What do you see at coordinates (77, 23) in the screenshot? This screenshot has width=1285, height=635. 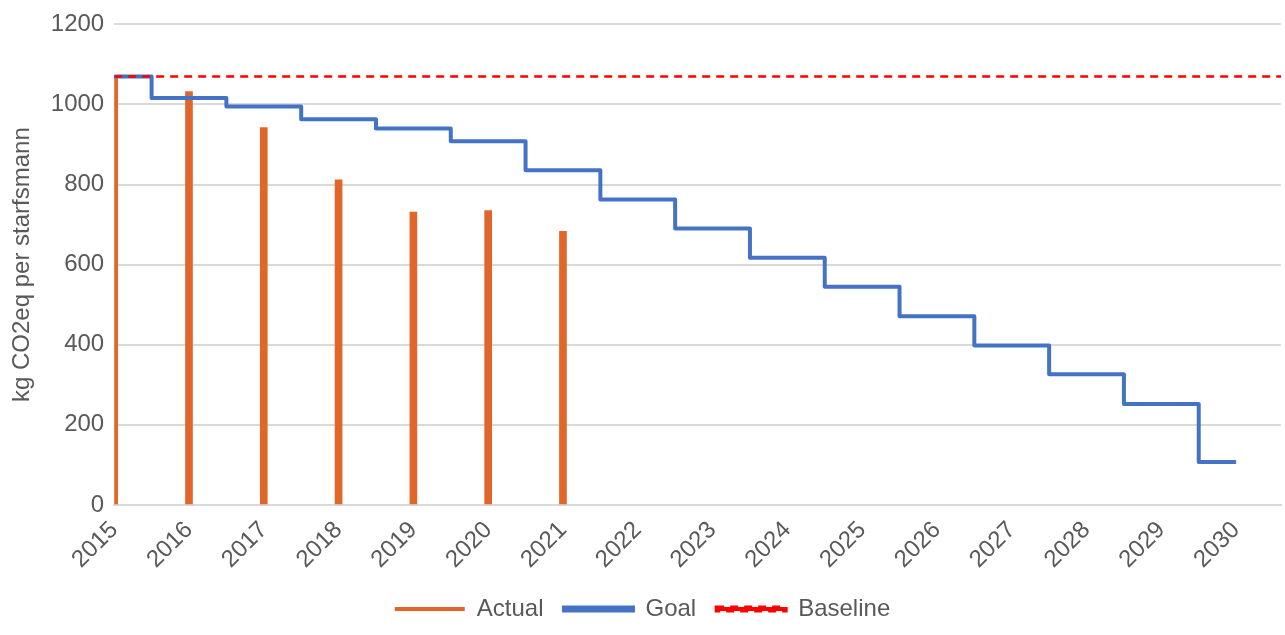 I see `y-tick-label: 1200` at bounding box center [77, 23].